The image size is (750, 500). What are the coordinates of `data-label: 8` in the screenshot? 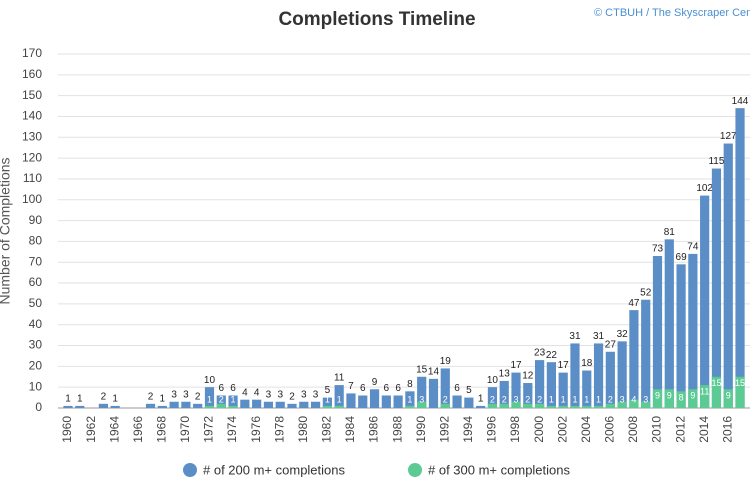 It's located at (410, 384).